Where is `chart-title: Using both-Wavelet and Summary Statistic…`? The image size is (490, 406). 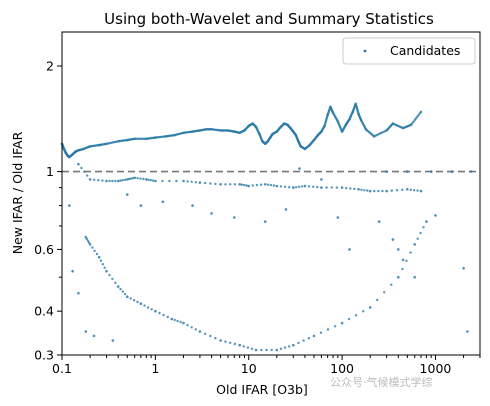 chart-title: Using both-Wavelet and Summary Statistic… is located at coordinates (269, 19).